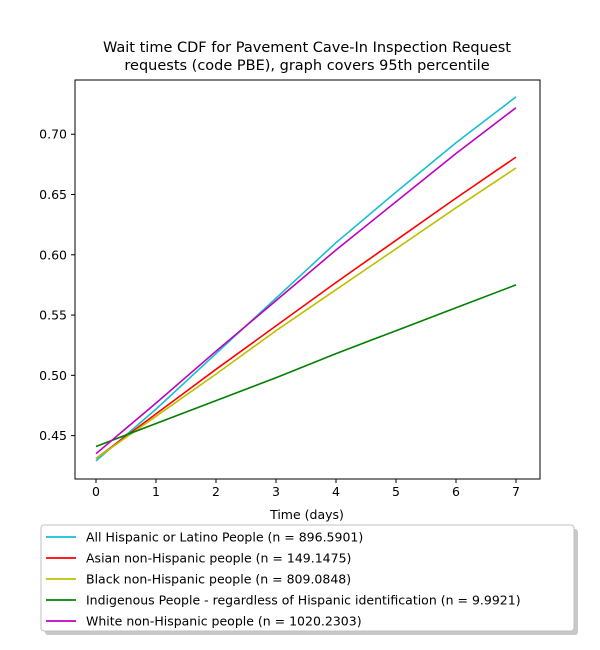 The height and width of the screenshot is (650, 600). What do you see at coordinates (53, 375) in the screenshot?
I see `y-tick-label: 0.50` at bounding box center [53, 375].